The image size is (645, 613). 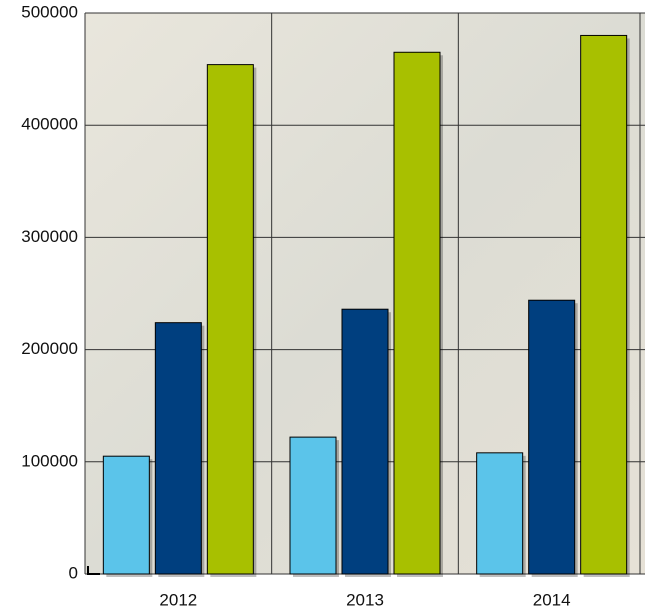 What do you see at coordinates (73, 572) in the screenshot?
I see `y-tick-label: 0` at bounding box center [73, 572].